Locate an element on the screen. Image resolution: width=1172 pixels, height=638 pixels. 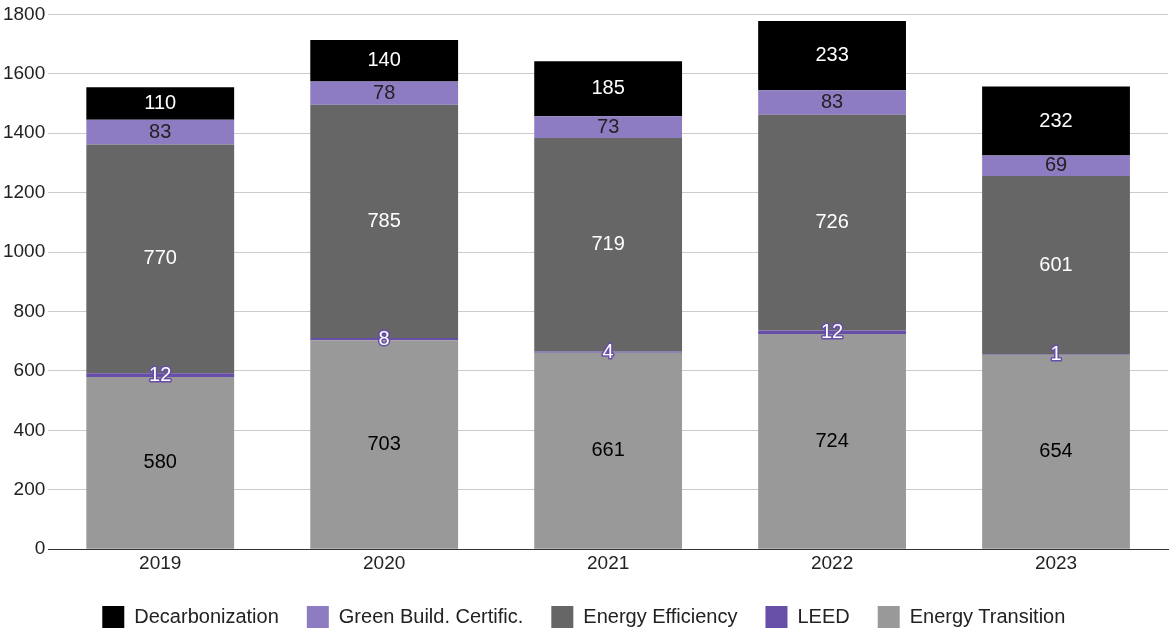
data-label: 654 is located at coordinates (1056, 450).